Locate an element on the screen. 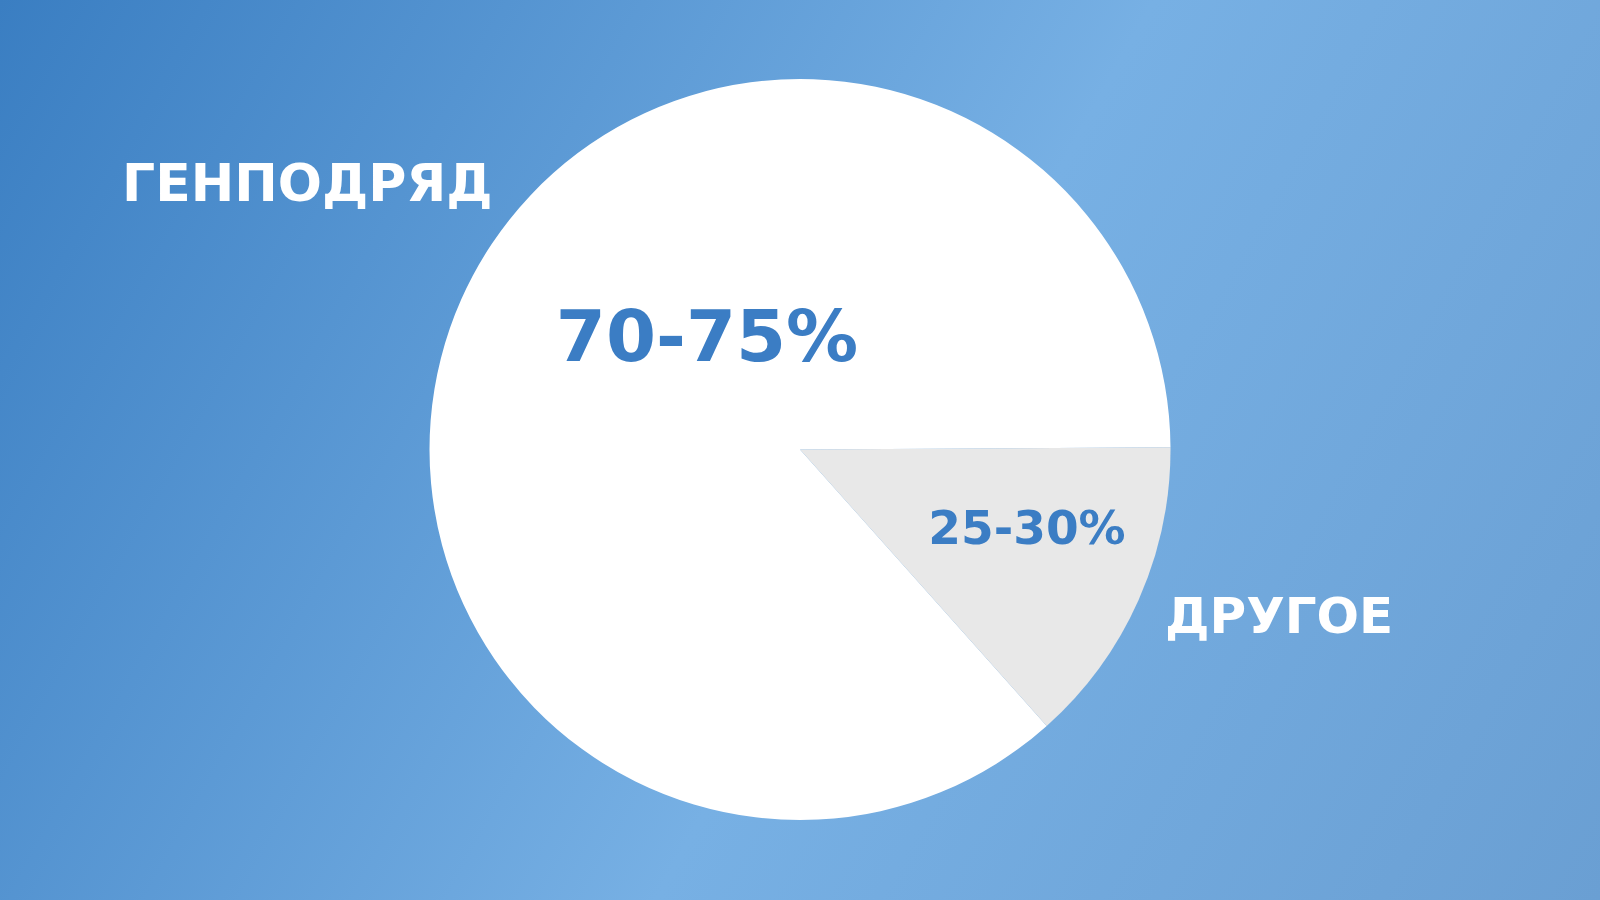 This screenshot has width=1600, height=900. slice-label: ГЕНПОДРЯД is located at coordinates (307, 183).